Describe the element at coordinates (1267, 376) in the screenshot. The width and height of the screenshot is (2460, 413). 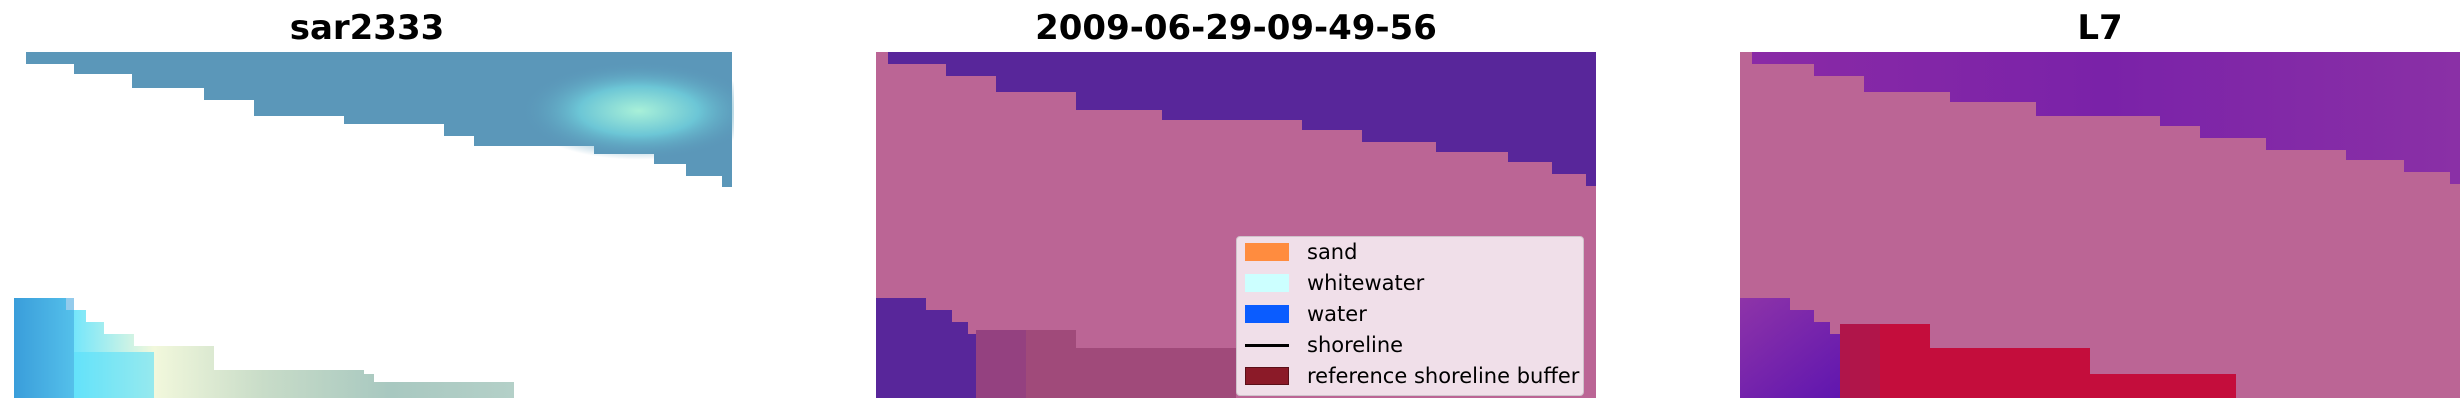
I see `buffer-swatch-icon` at that location.